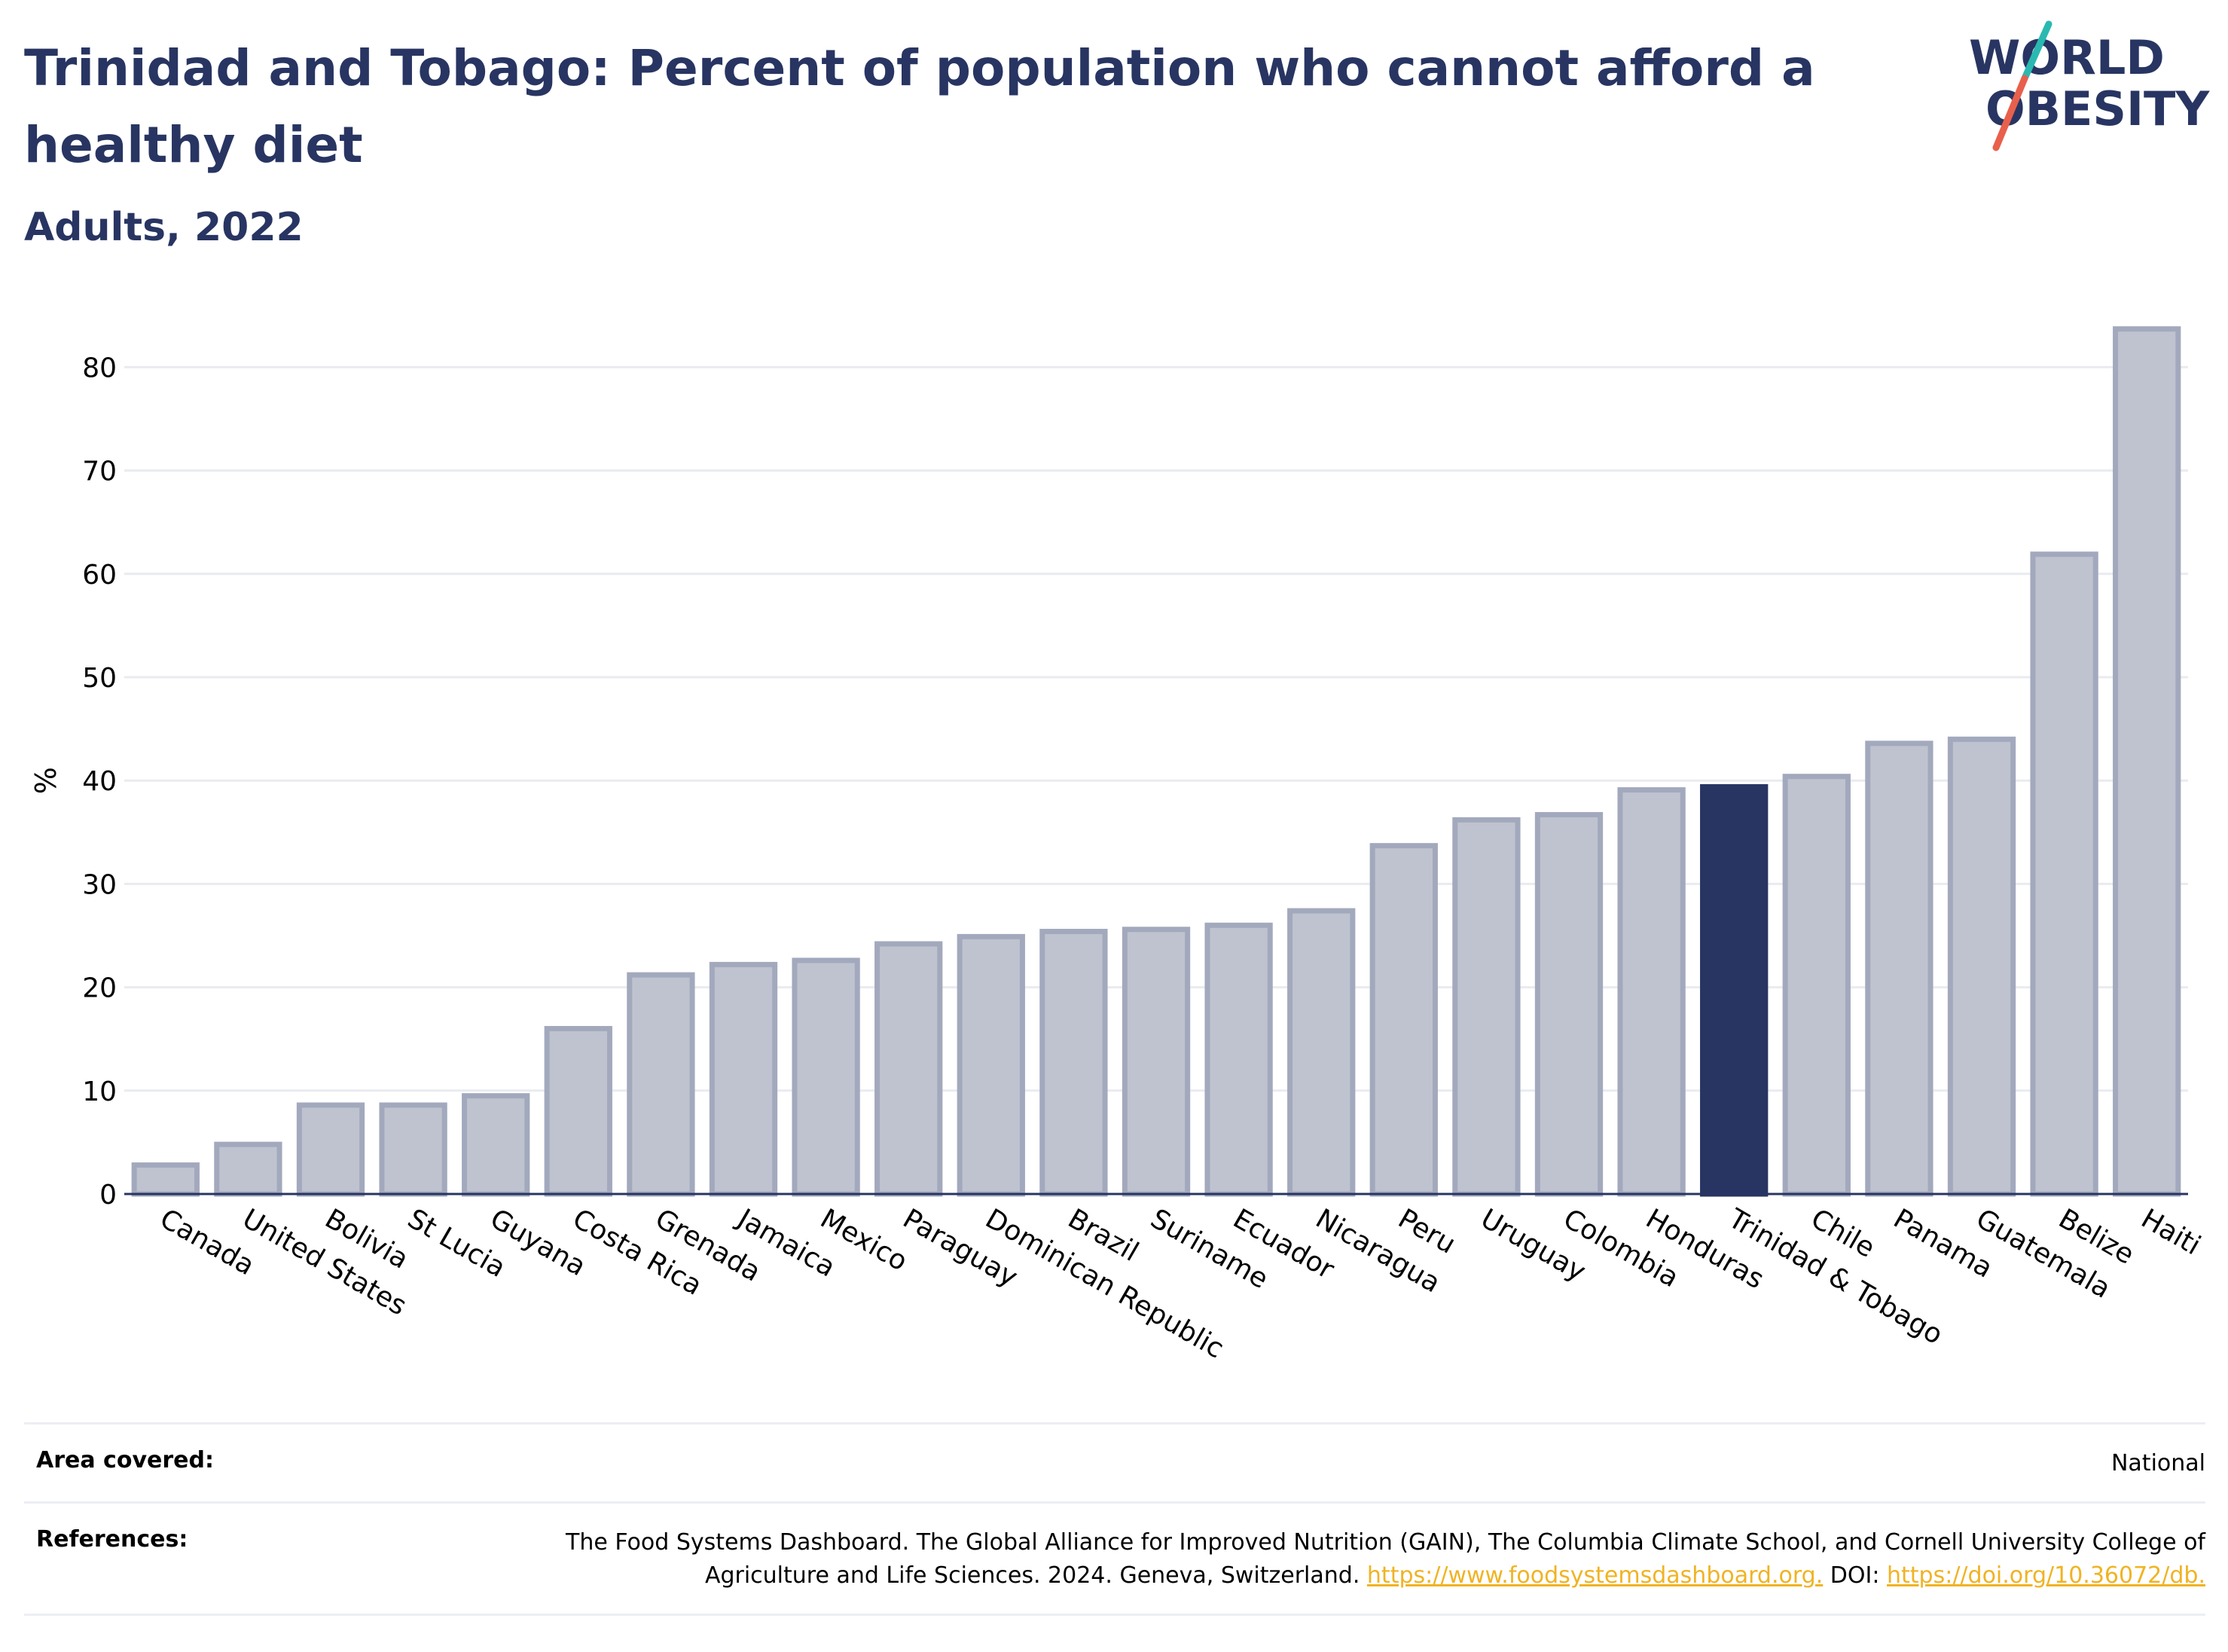 The width and height of the screenshot is (2228, 1652). Describe the element at coordinates (2067, 58) in the screenshot. I see `logo-line-world: WORLD` at that location.